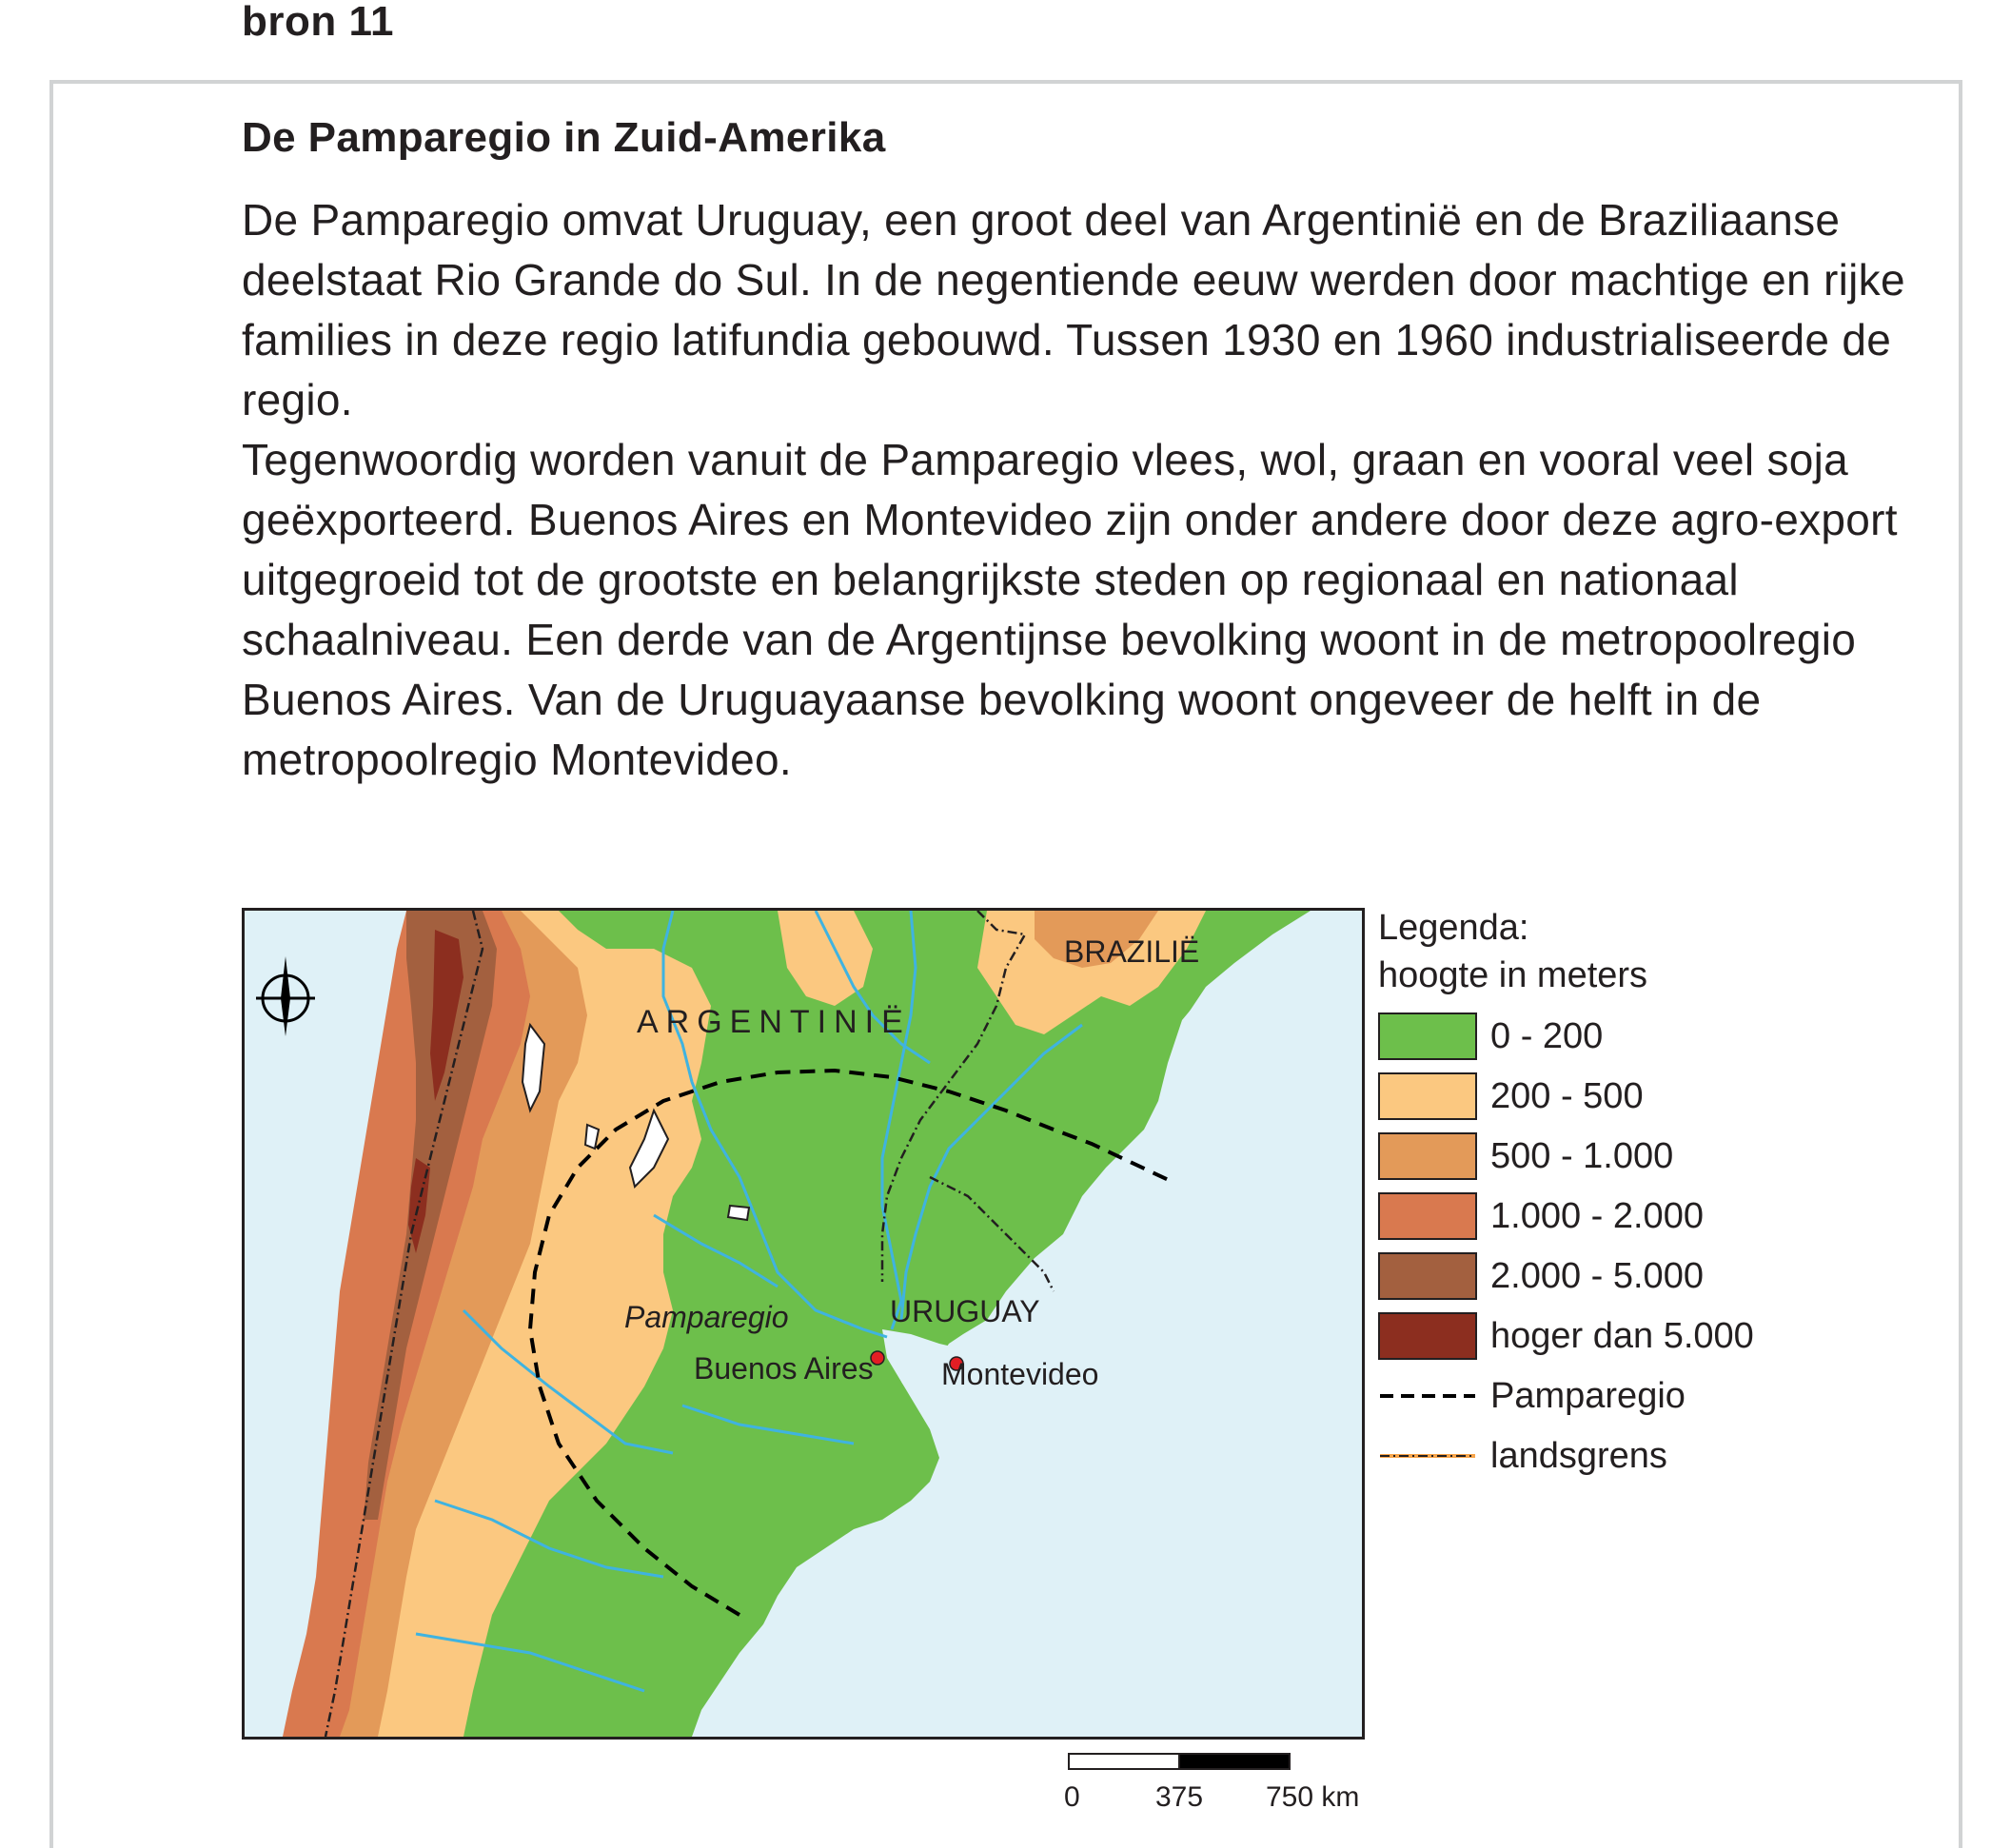 This screenshot has width=2011, height=1848. I want to click on legend-label: landsgrens, so click(1578, 1456).